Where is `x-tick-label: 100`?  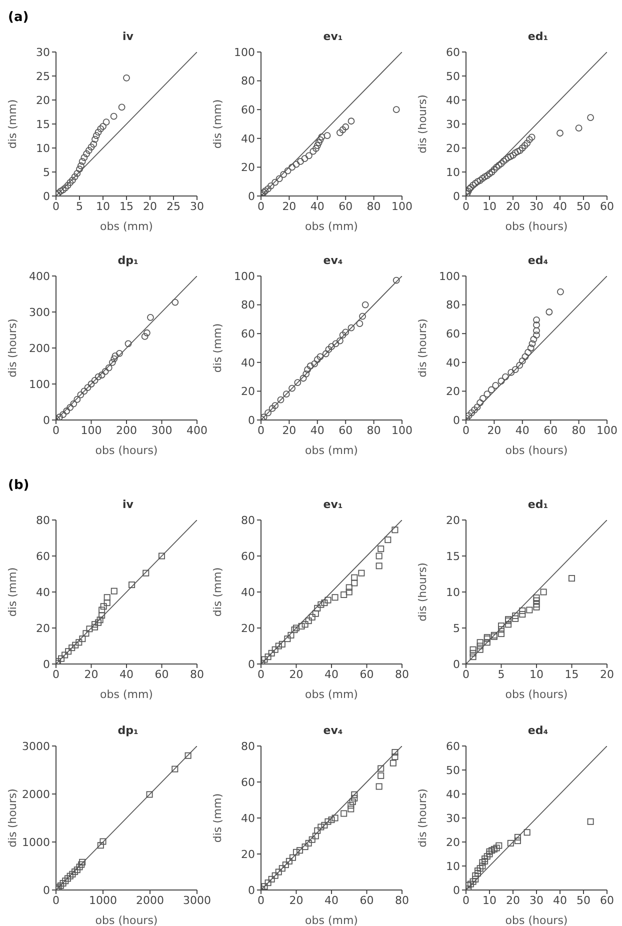 x-tick-label: 100 is located at coordinates (402, 206).